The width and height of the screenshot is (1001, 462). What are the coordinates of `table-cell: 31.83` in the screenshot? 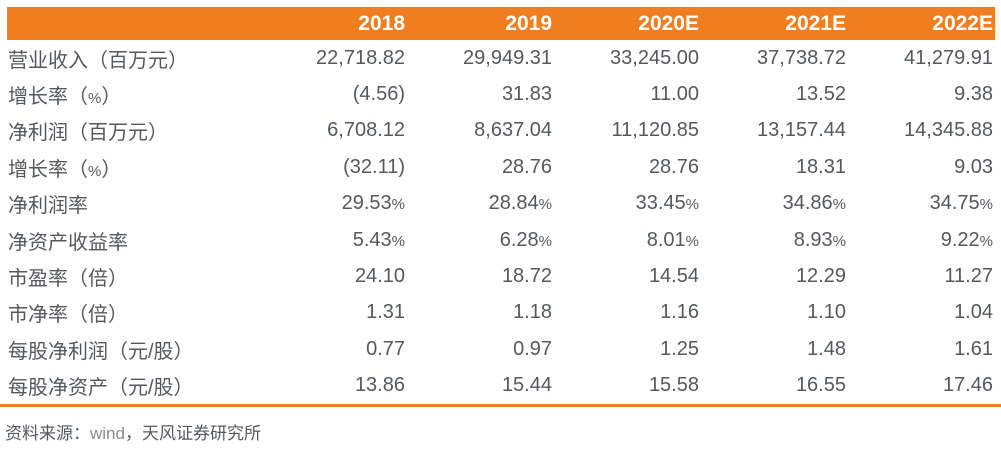 It's located at (526, 94).